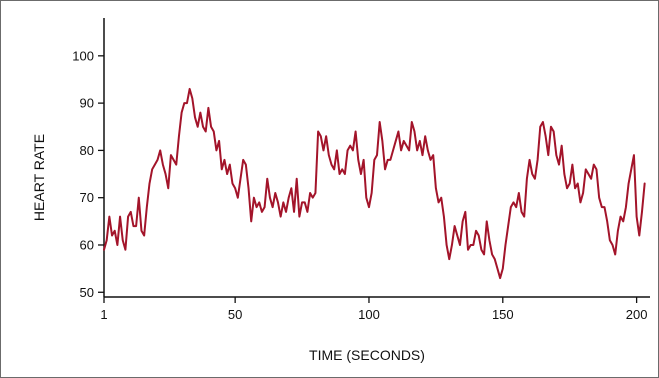  What do you see at coordinates (87, 244) in the screenshot?
I see `y-tick-label: 60` at bounding box center [87, 244].